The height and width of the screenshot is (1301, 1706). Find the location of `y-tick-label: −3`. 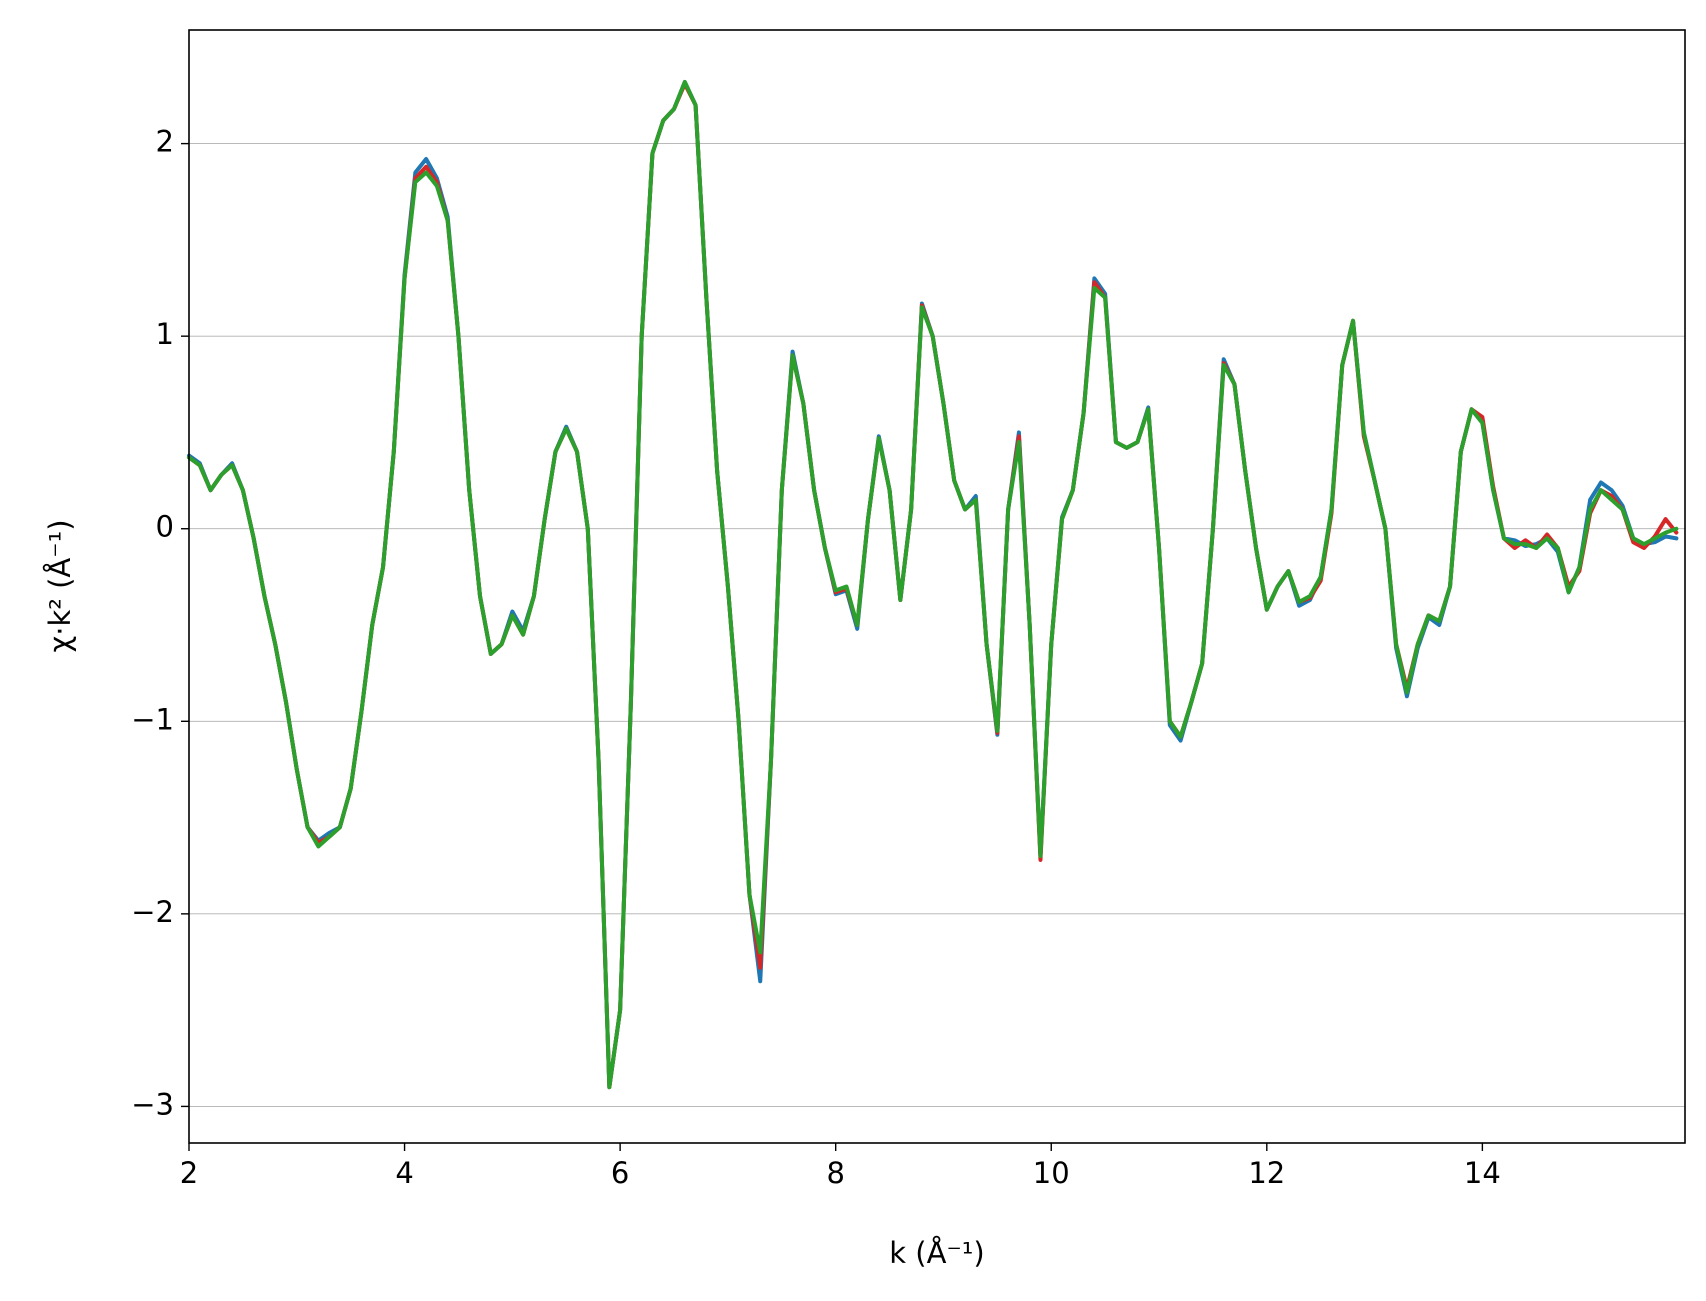

y-tick-label: −3 is located at coordinates (152, 1104).